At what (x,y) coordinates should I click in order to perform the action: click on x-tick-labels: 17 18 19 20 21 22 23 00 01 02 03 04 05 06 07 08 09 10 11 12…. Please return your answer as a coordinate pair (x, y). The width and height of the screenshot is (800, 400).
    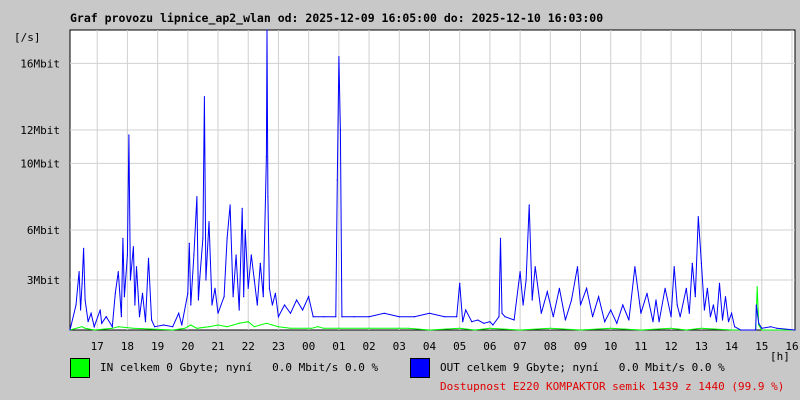
    Looking at the image, I should click on (445, 346).